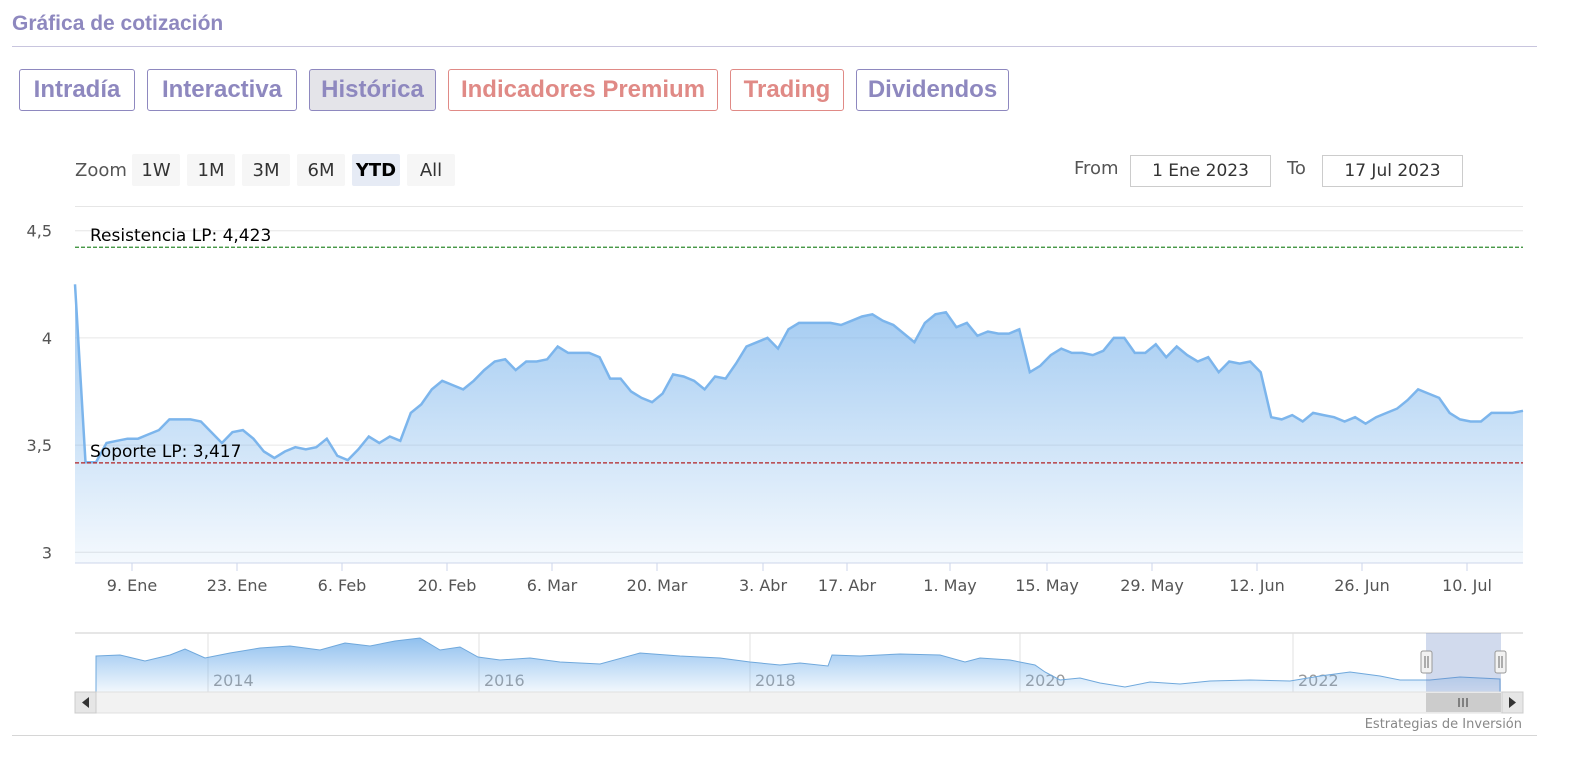 The image size is (1580, 768). Describe the element at coordinates (932, 90) in the screenshot. I see `tab-dividendos: Dividendos` at that location.